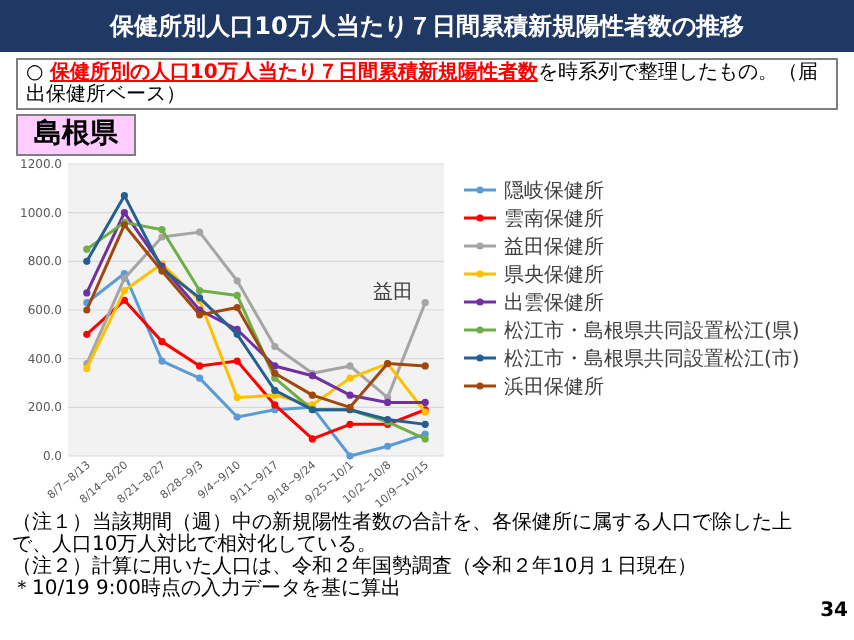 Image resolution: width=854 pixels, height=640 pixels. Describe the element at coordinates (393, 291) in the screenshot. I see `annotation: 益田` at that location.